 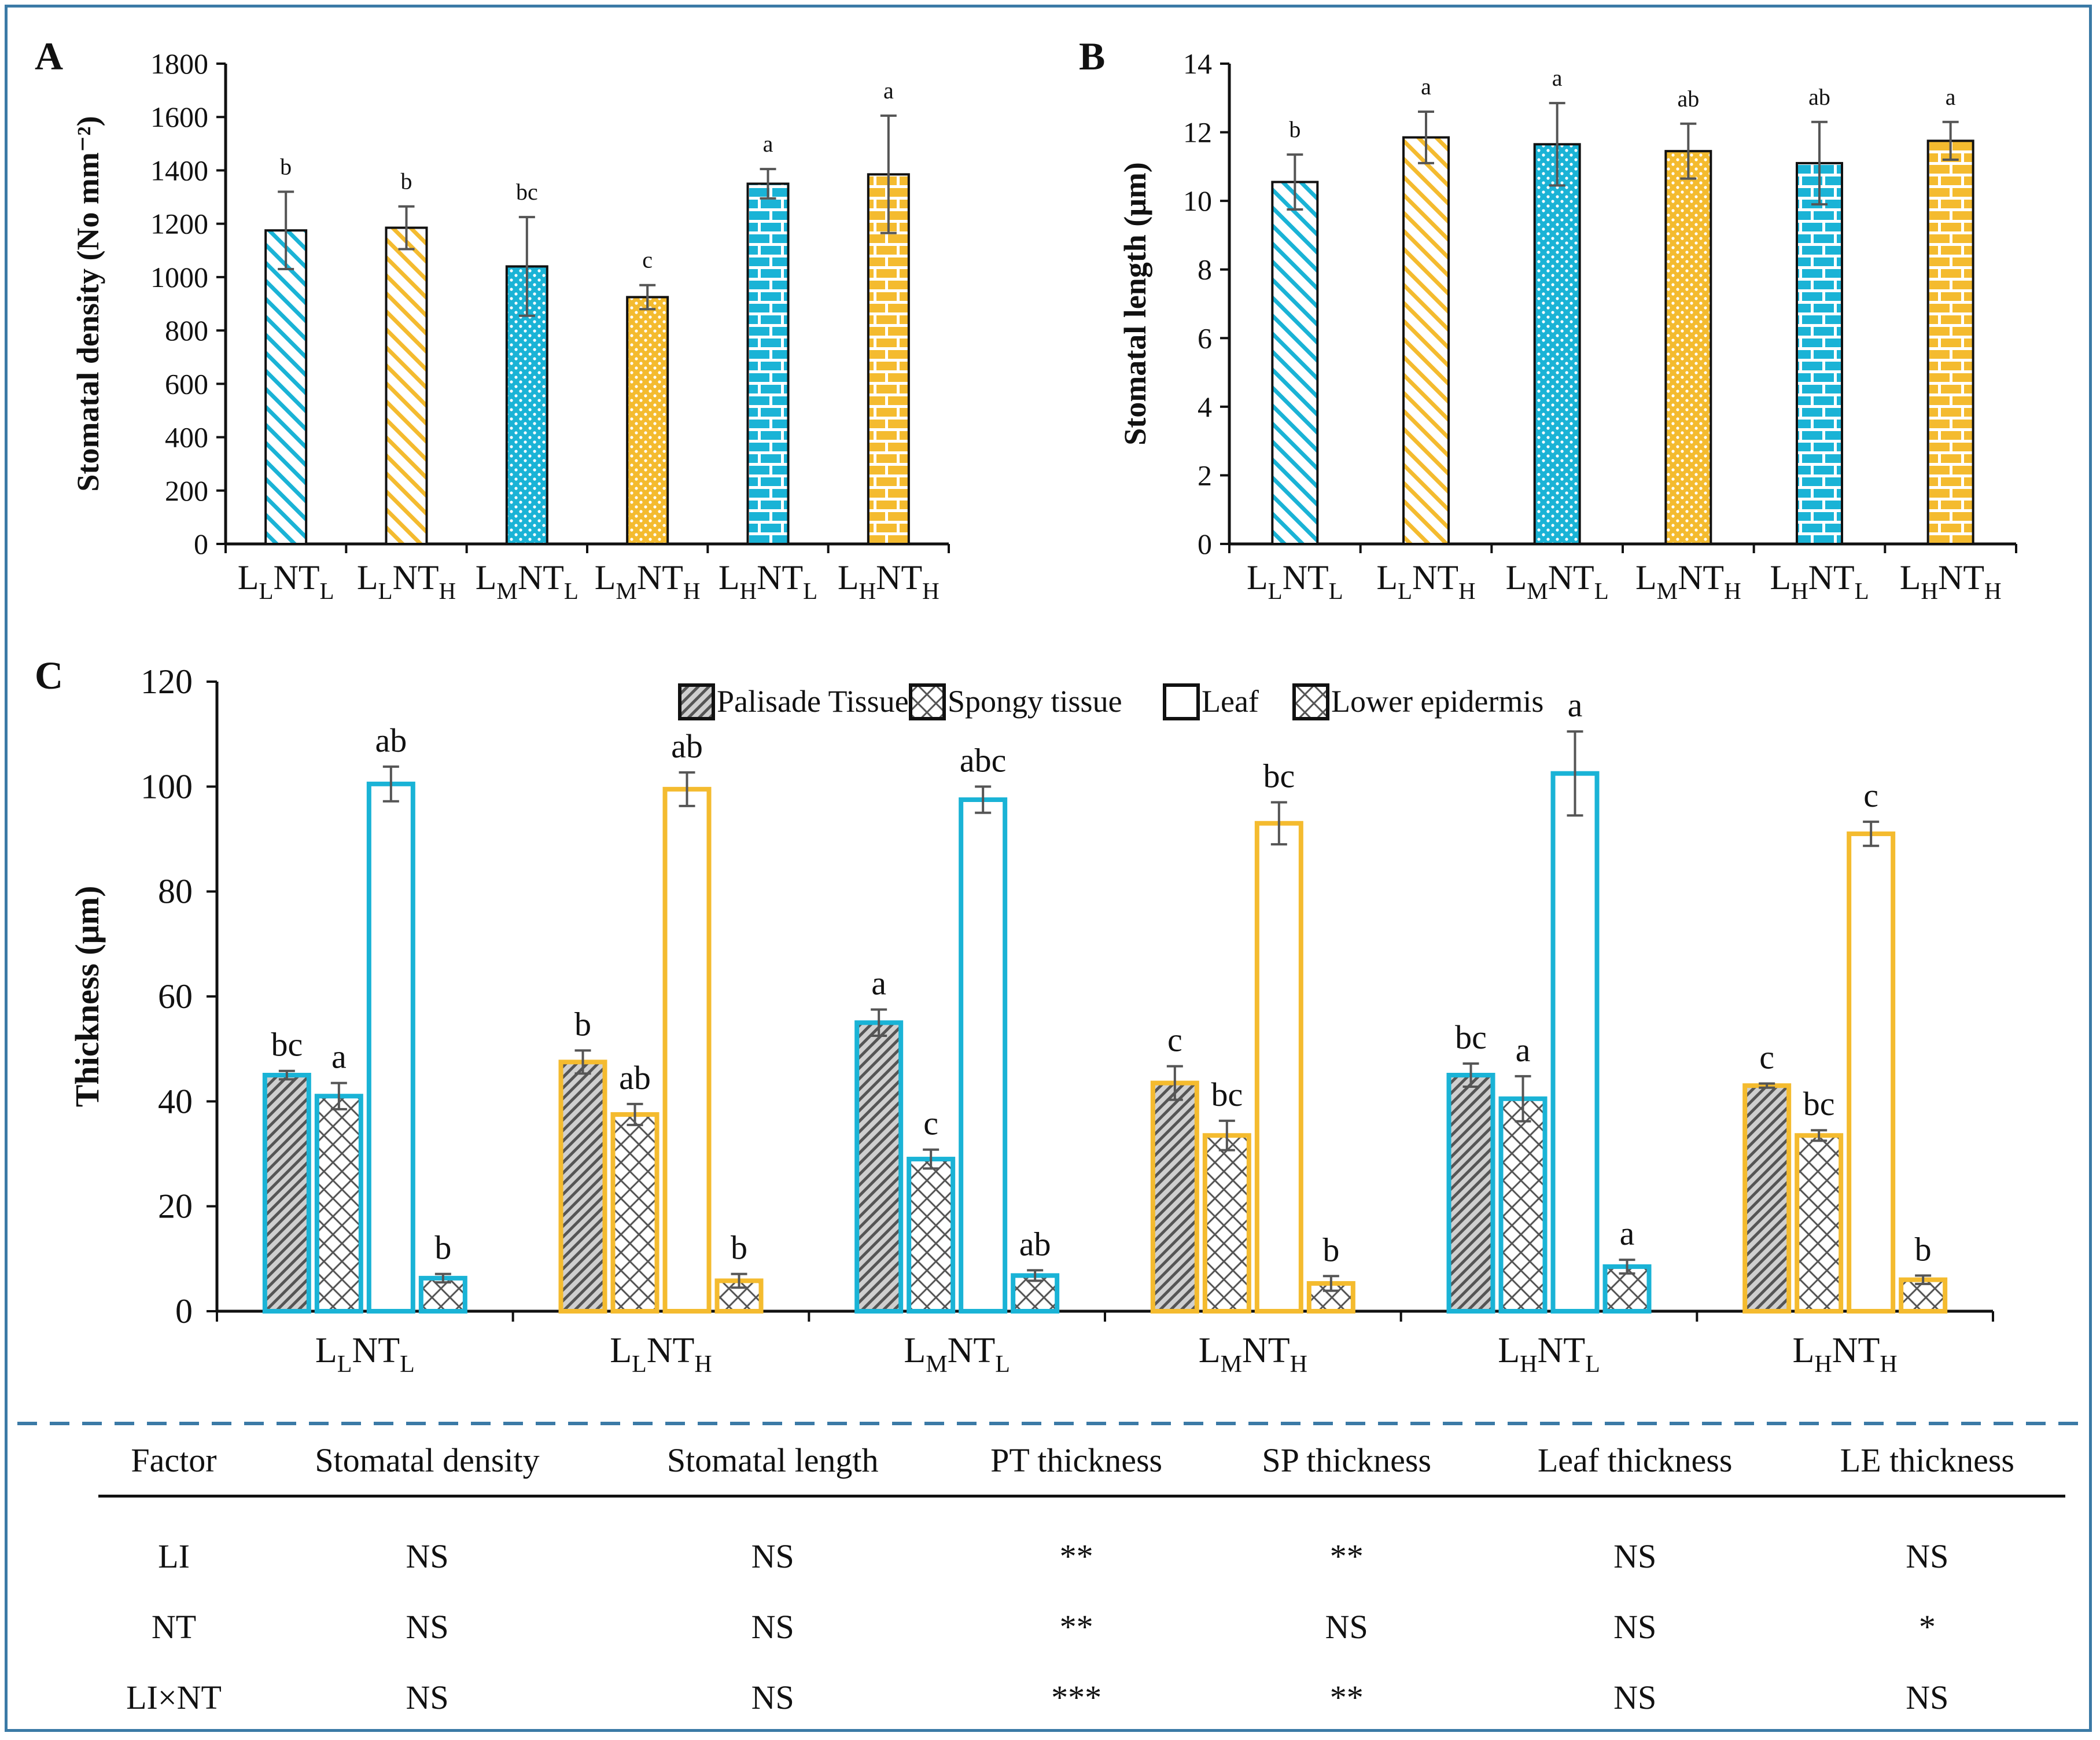 What do you see at coordinates (174, 1556) in the screenshot?
I see `table-cell: LI` at bounding box center [174, 1556].